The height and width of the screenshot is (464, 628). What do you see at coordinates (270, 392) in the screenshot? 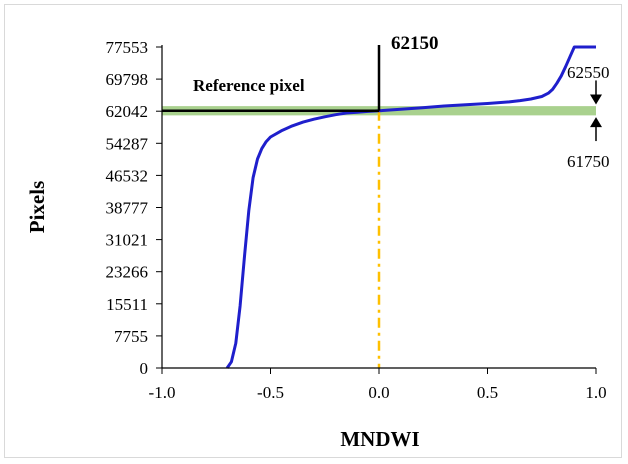
I see `x-tick-label: -0.5` at bounding box center [270, 392].